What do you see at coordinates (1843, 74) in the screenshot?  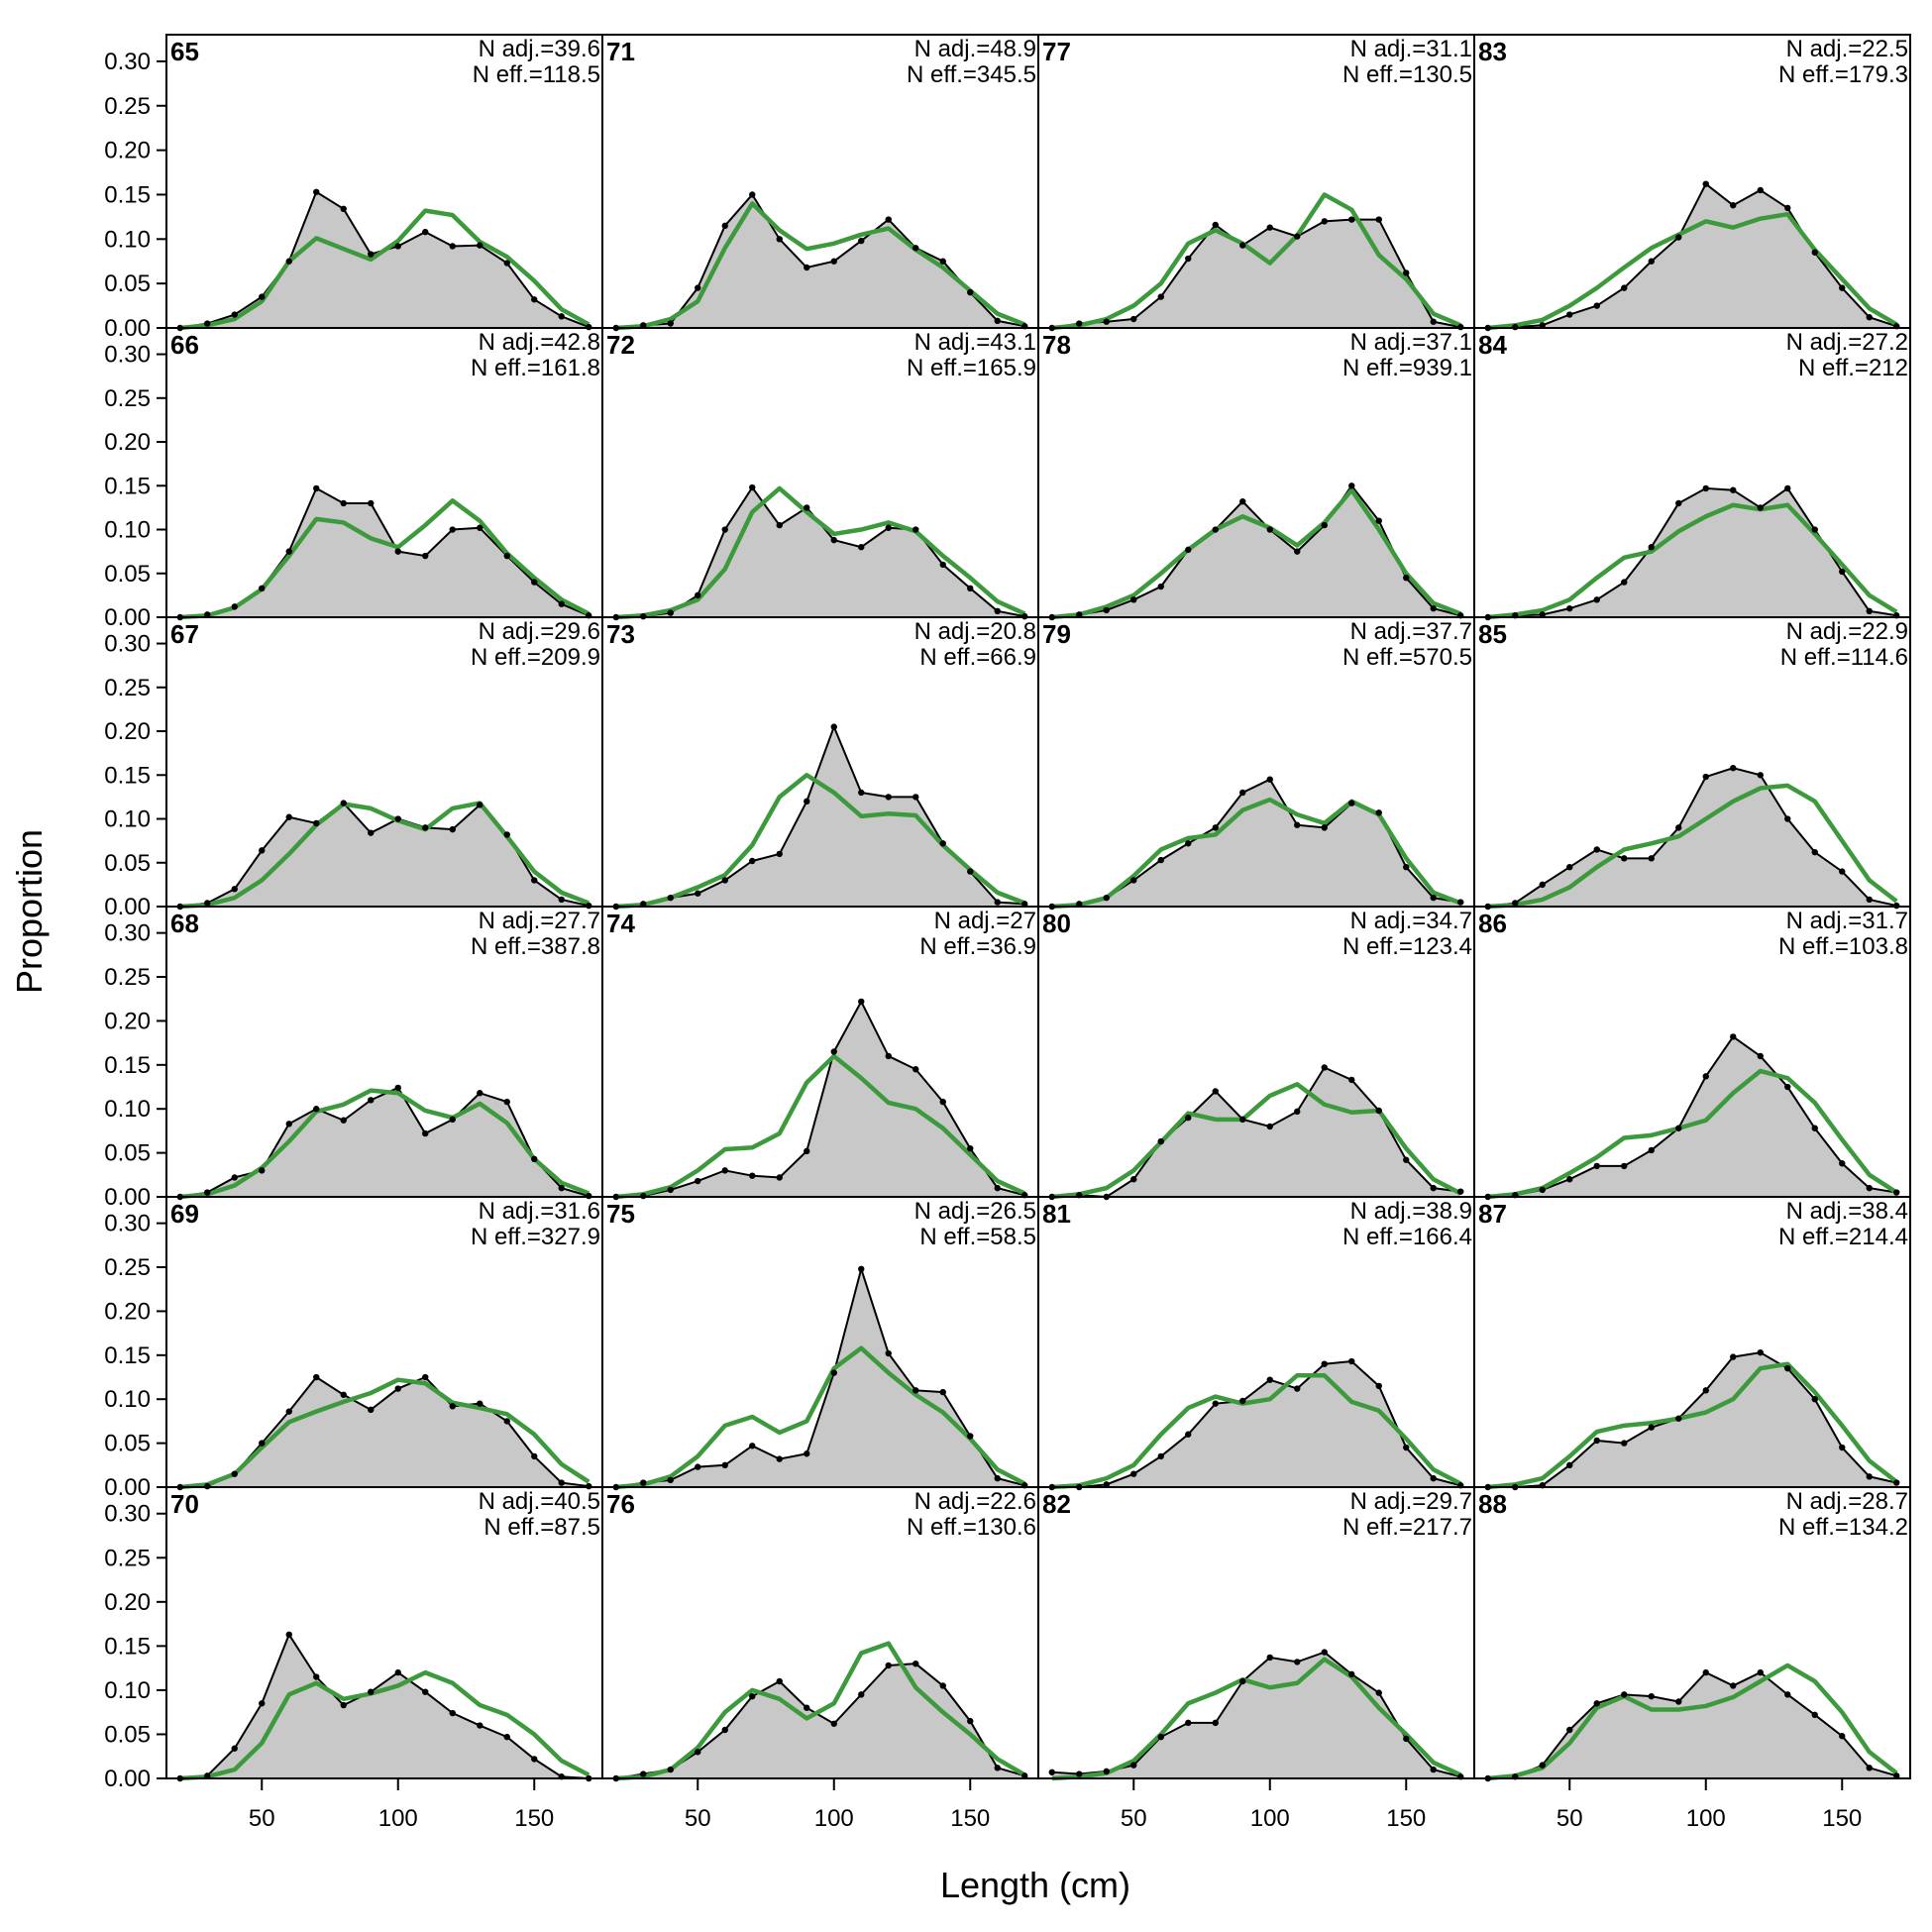 I see `panel-n-eff: N eff.=179.3` at bounding box center [1843, 74].